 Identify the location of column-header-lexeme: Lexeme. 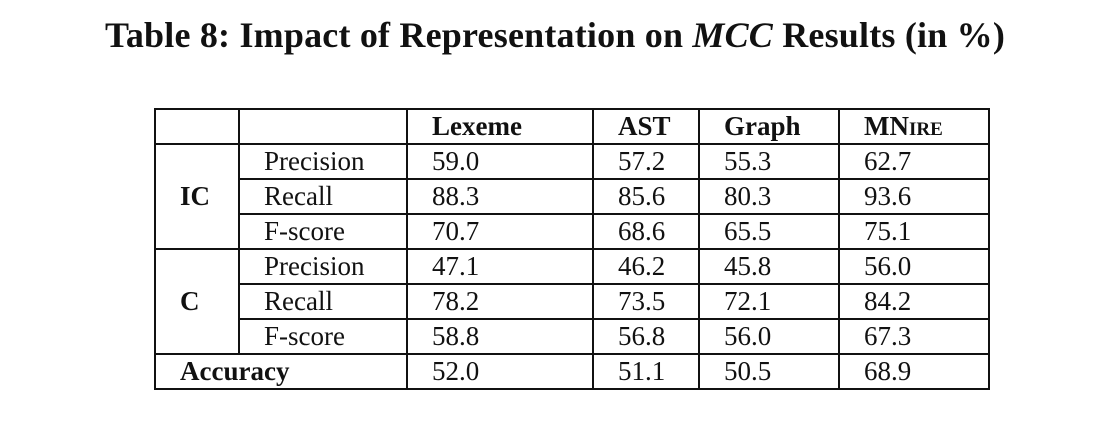
(500, 126).